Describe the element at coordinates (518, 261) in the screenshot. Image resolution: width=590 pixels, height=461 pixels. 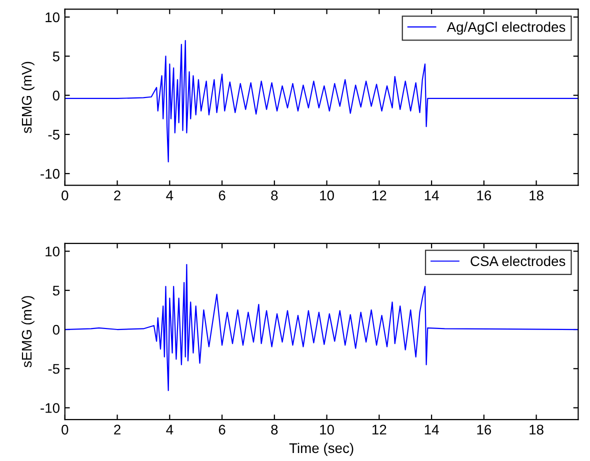
I see `legend-label: CSA electrodes` at that location.